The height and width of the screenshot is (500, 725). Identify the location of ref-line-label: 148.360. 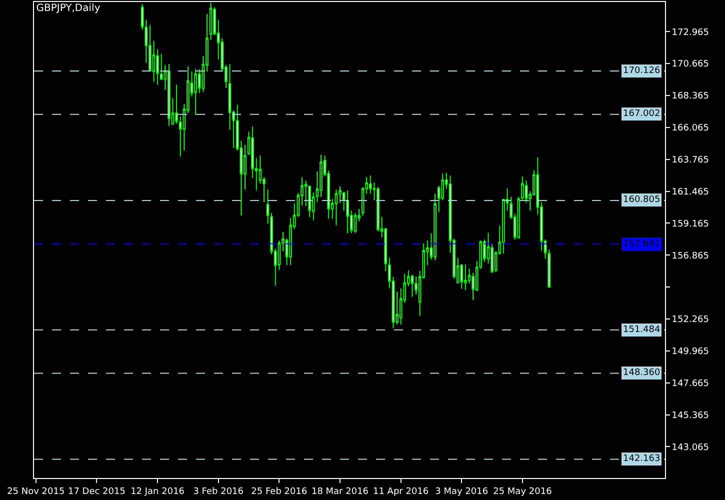
(641, 373).